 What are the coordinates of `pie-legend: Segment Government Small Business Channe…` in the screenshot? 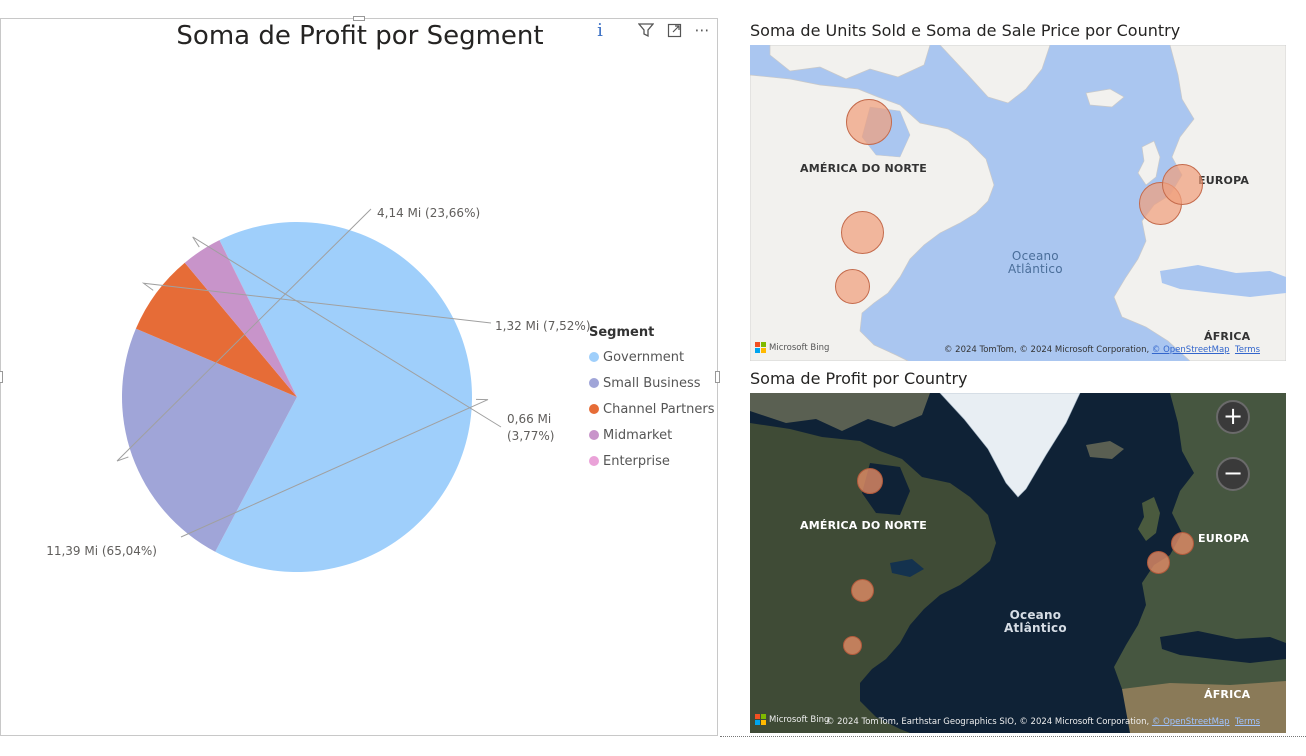 It's located at (652, 399).